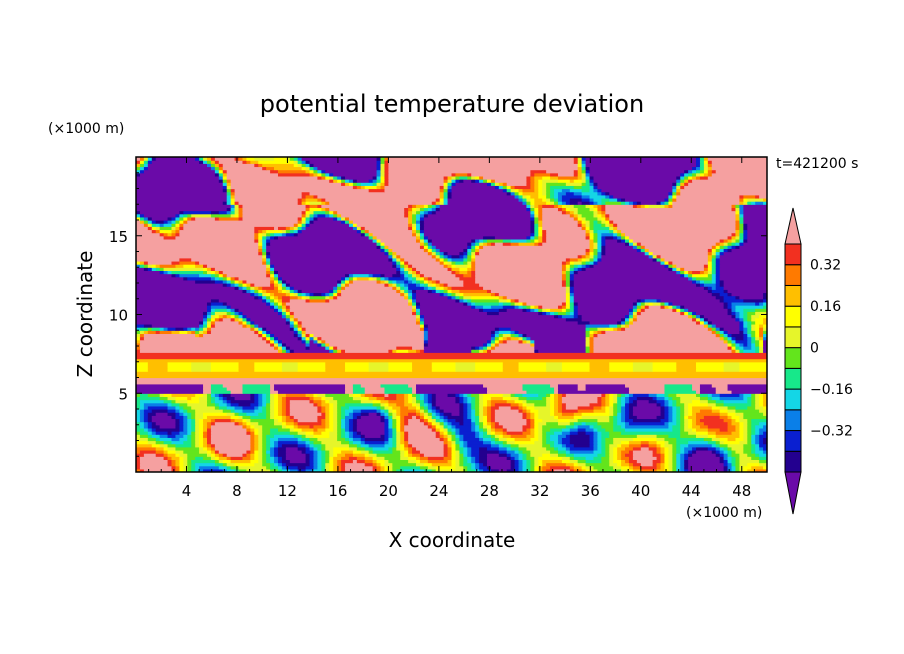 This screenshot has height=654, width=904. I want to click on x-tick-label: 24, so click(438, 491).